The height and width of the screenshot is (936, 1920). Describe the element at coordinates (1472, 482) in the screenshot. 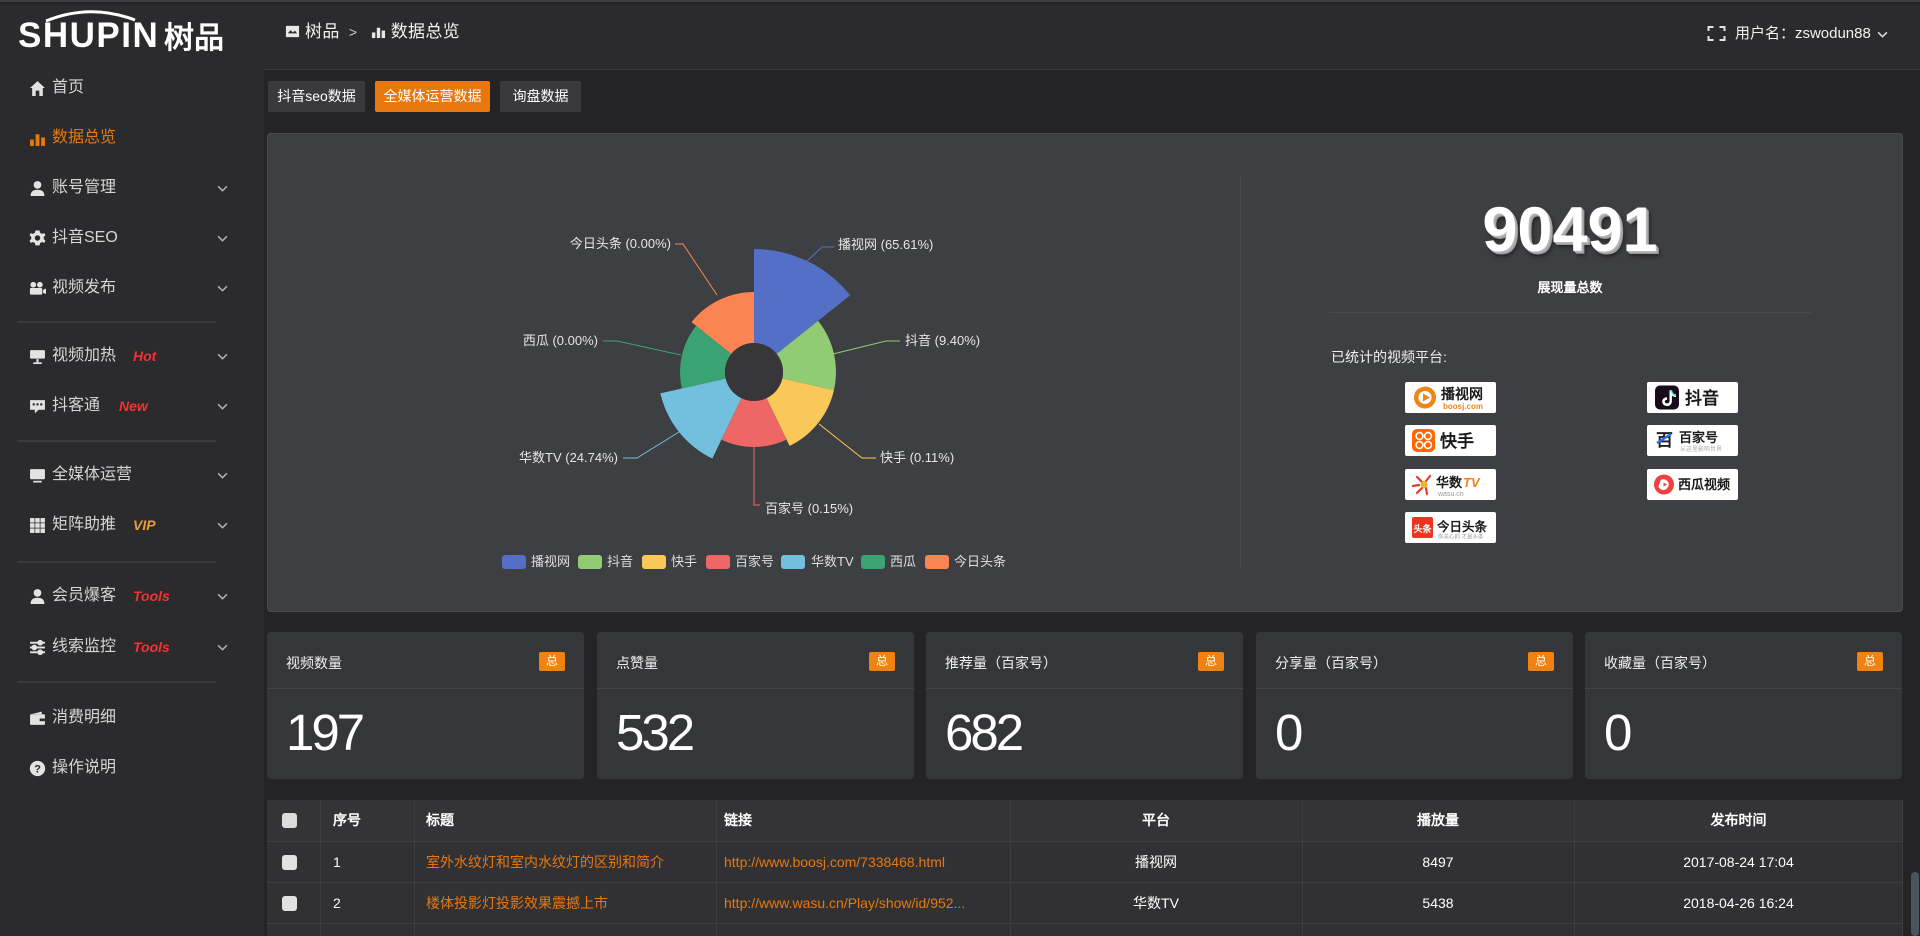

I see `svg-text: TV` at that location.